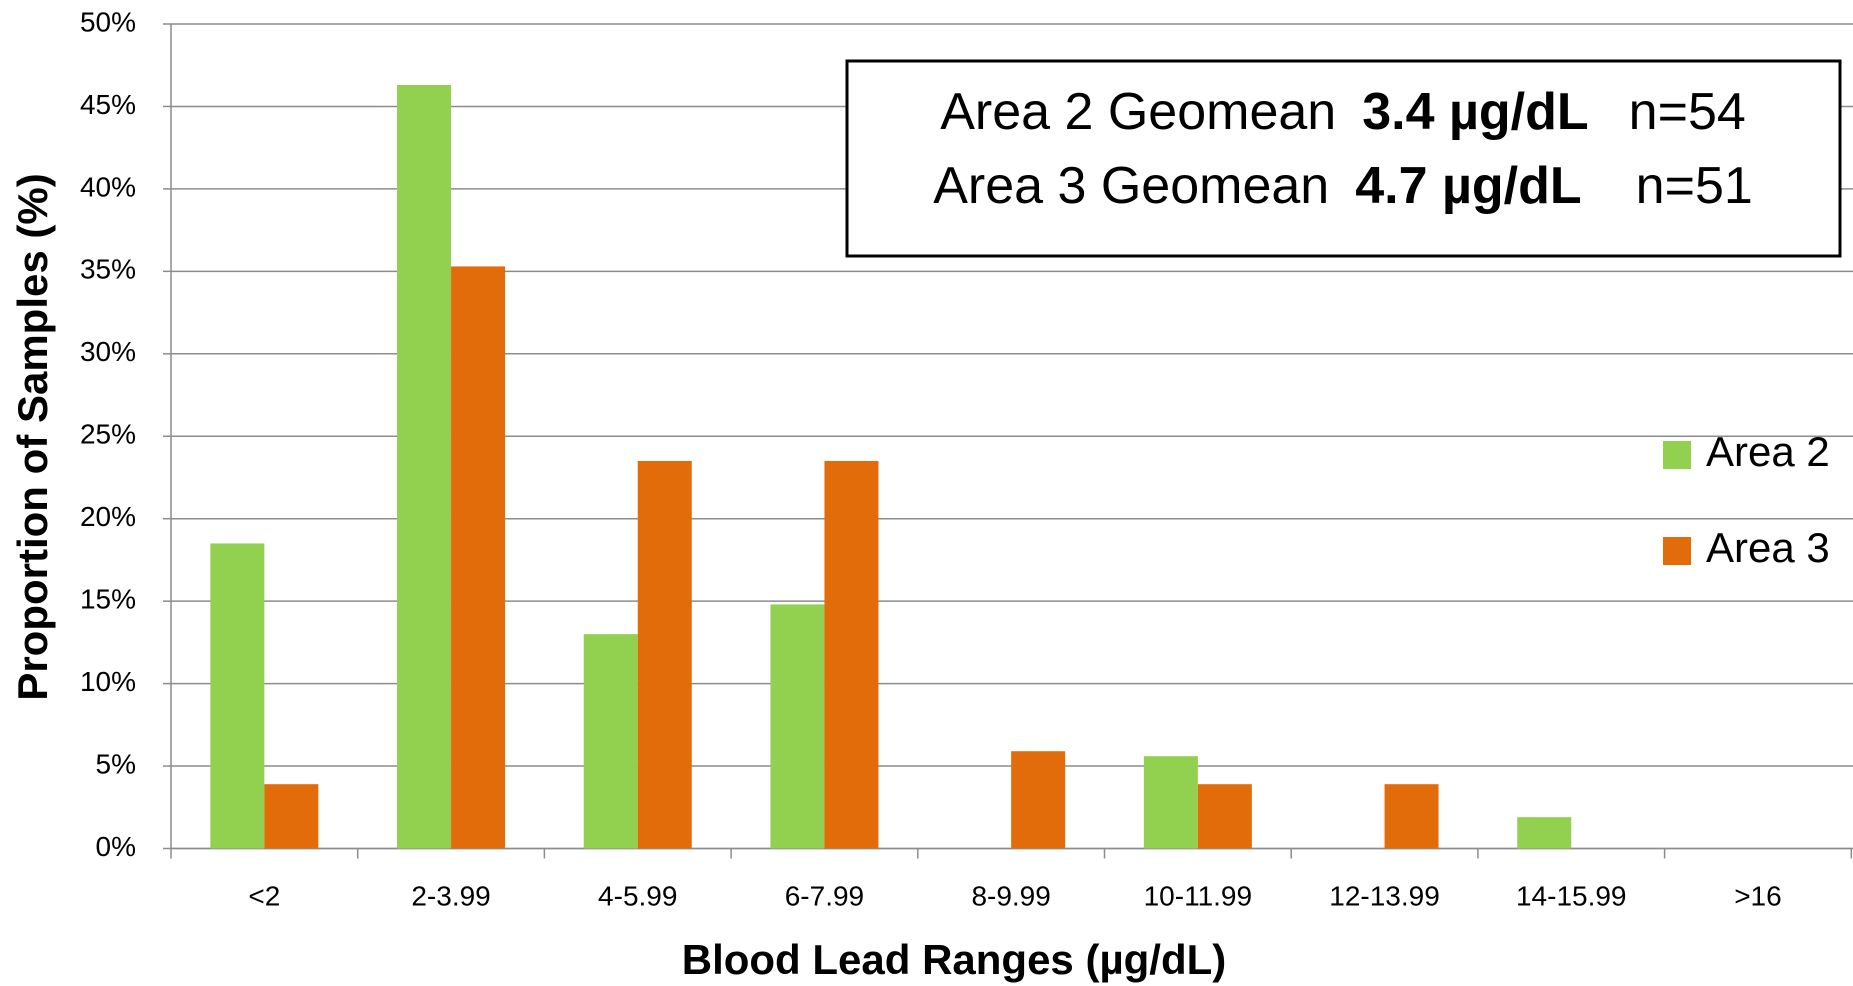 The image size is (1853, 986). What do you see at coordinates (116, 846) in the screenshot?
I see `y-tick-label: 0%` at bounding box center [116, 846].